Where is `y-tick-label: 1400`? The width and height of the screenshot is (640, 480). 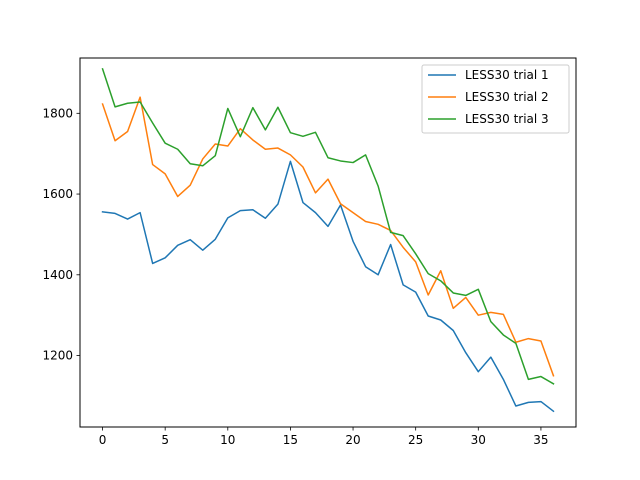 y-tick-label: 1400 is located at coordinates (57, 275).